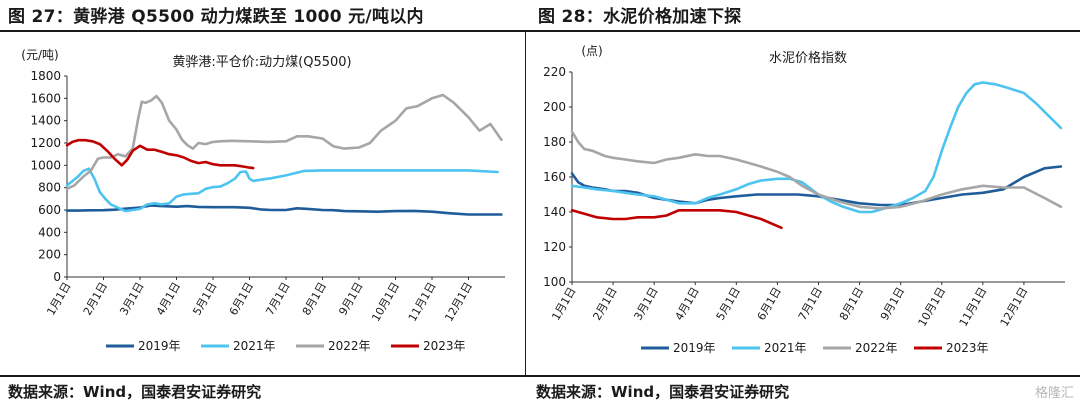 This screenshot has width=1080, height=404. Describe the element at coordinates (663, 392) in the screenshot. I see `source-note-right: 数据来源：Wind，国泰君安证券研究` at that location.